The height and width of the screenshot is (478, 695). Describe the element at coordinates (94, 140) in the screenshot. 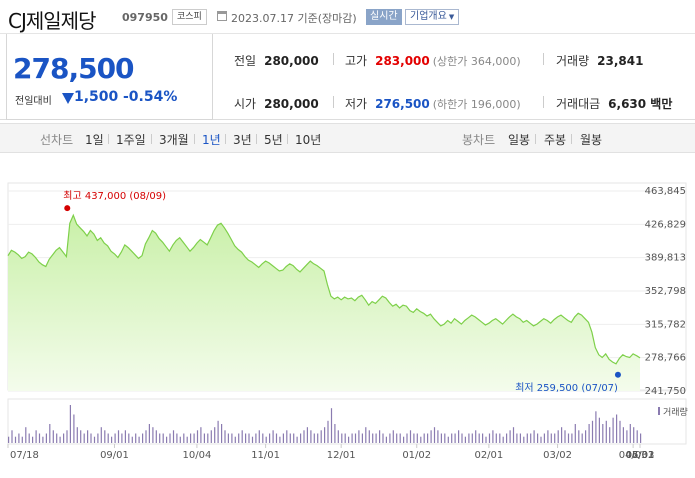

I see `tab-1d: 1일` at that location.